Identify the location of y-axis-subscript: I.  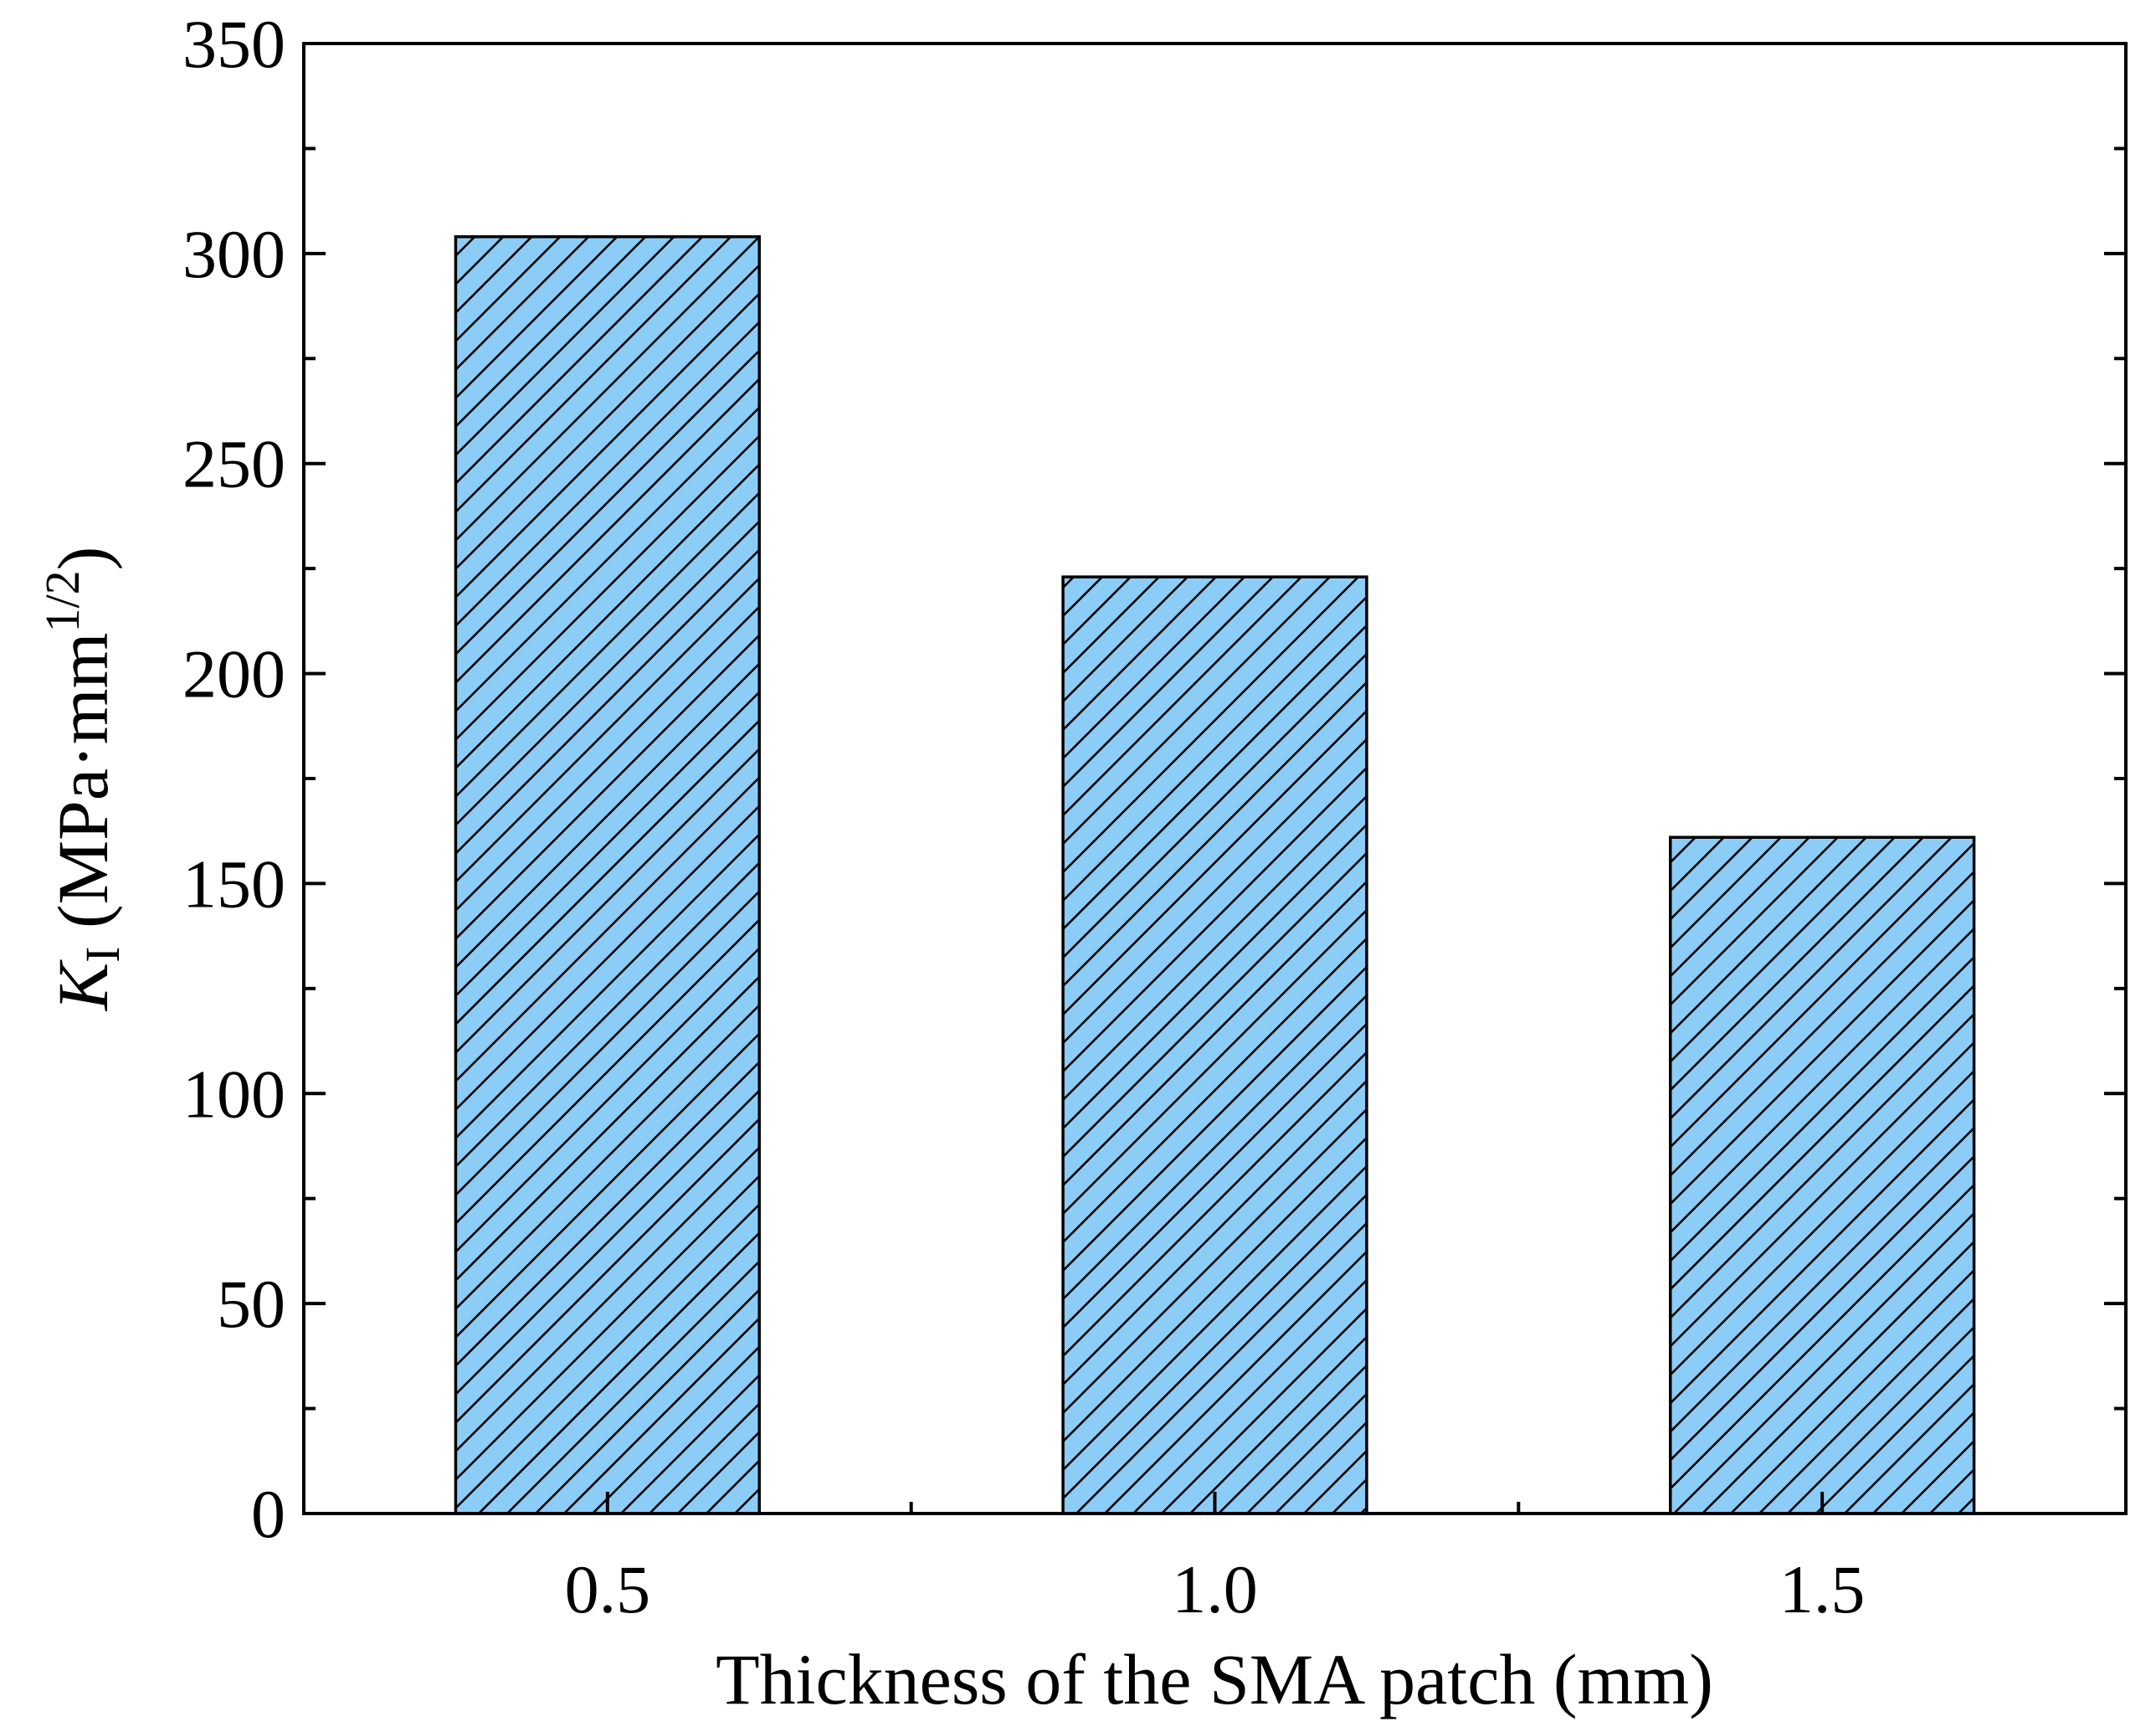
(102, 955).